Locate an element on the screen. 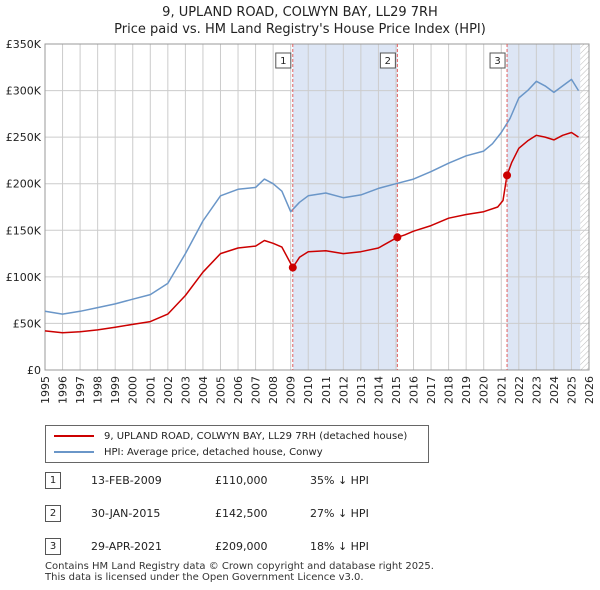 This screenshot has height=590, width=600. legend-price-swatch is located at coordinates (74, 436).